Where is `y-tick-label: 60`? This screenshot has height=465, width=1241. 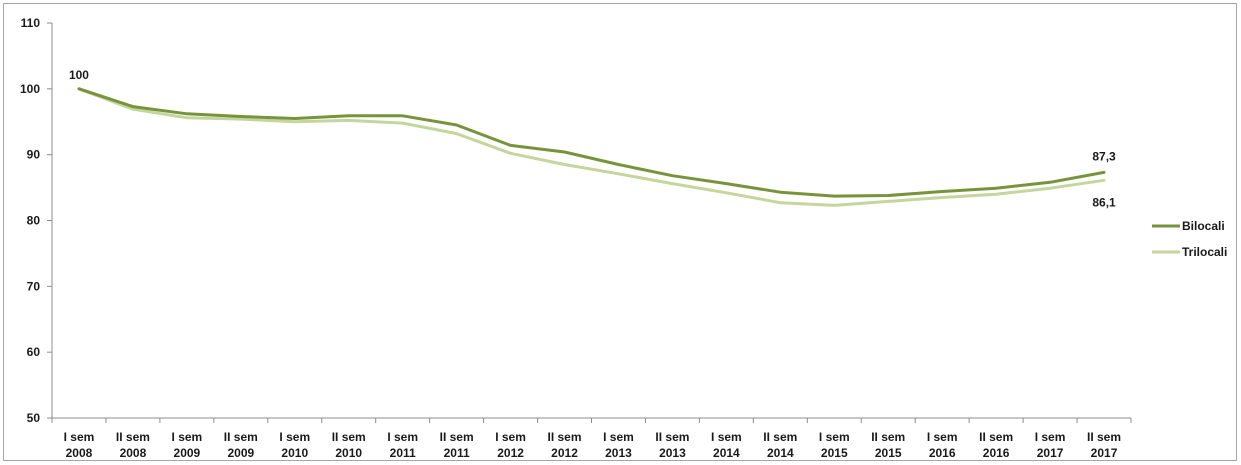 y-tick-label: 60 is located at coordinates (34, 352).